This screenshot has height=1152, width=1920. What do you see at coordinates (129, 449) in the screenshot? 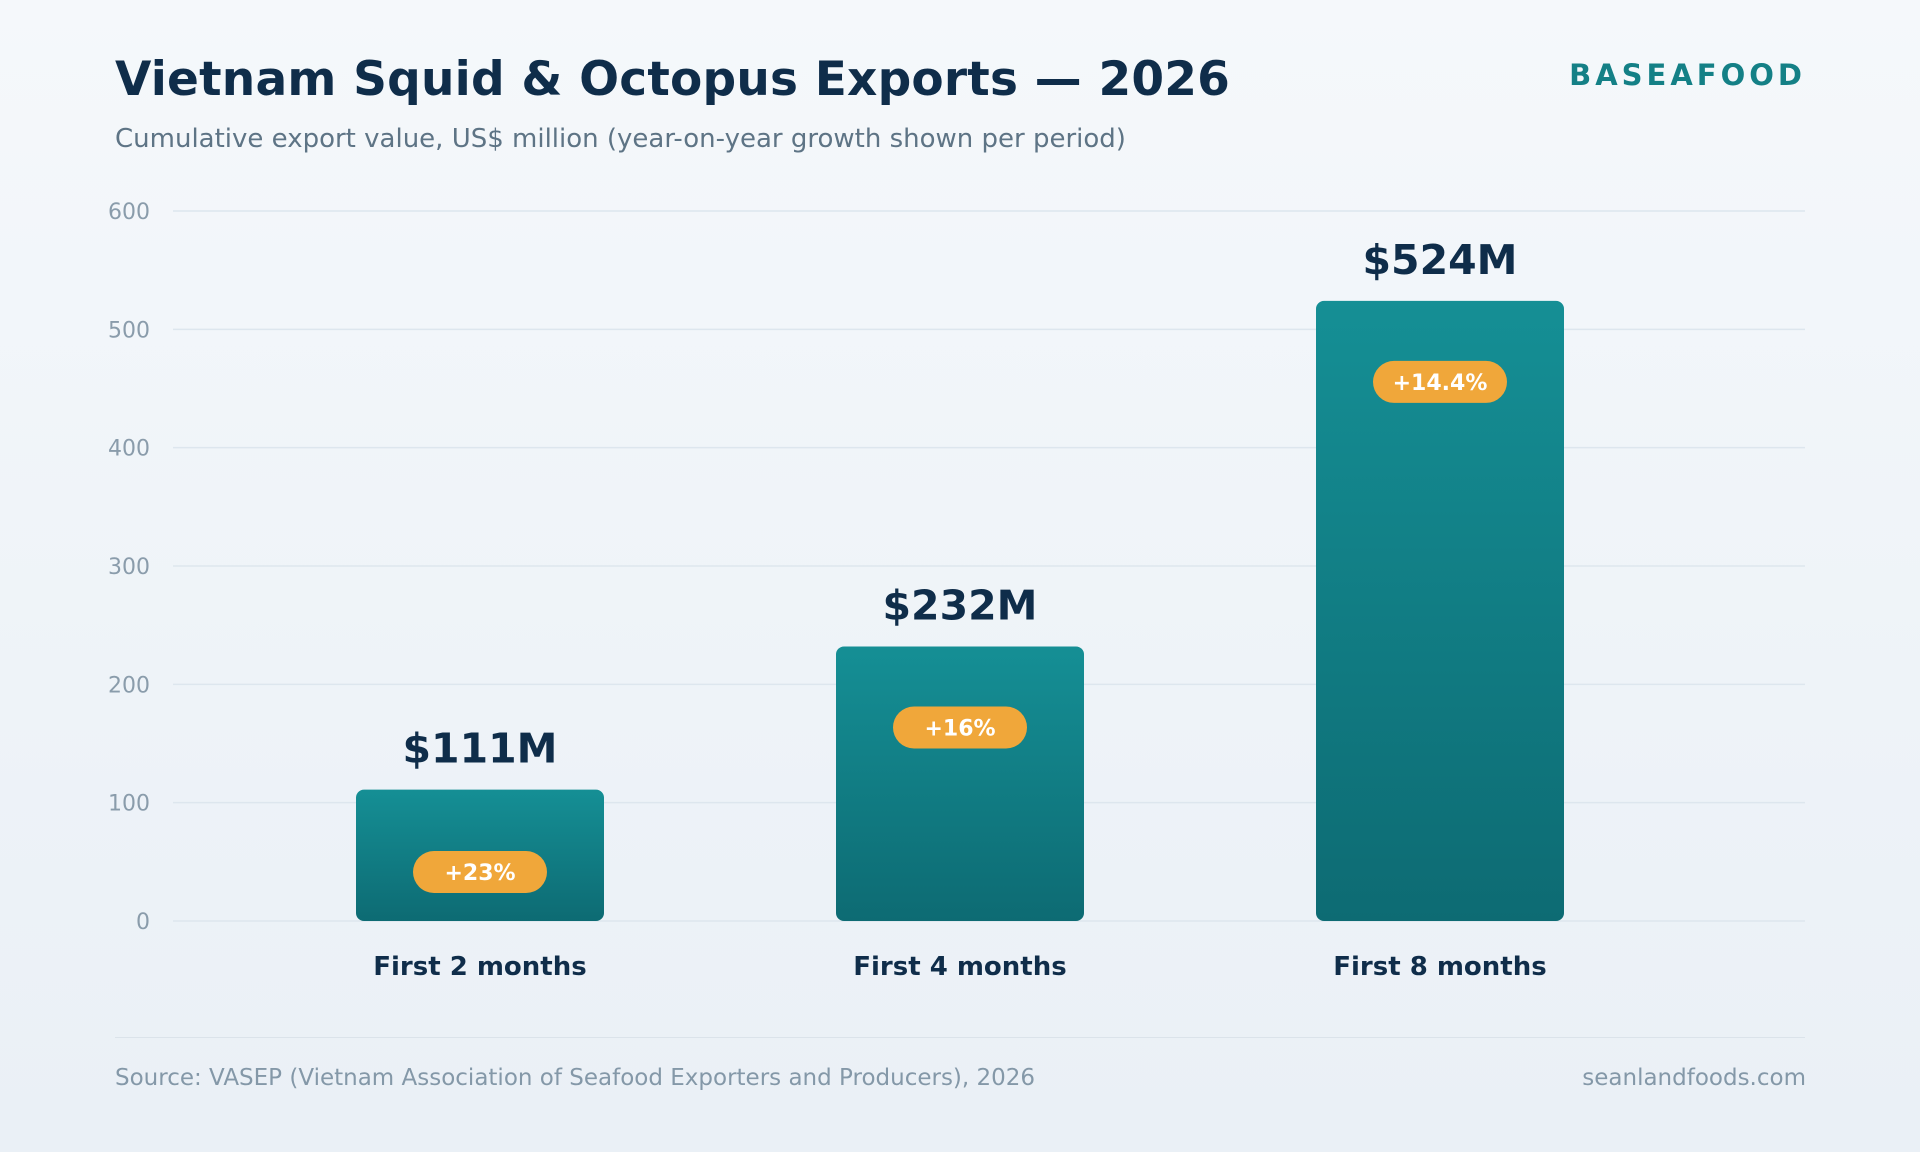
I see `y-tick-label: 400` at bounding box center [129, 449].